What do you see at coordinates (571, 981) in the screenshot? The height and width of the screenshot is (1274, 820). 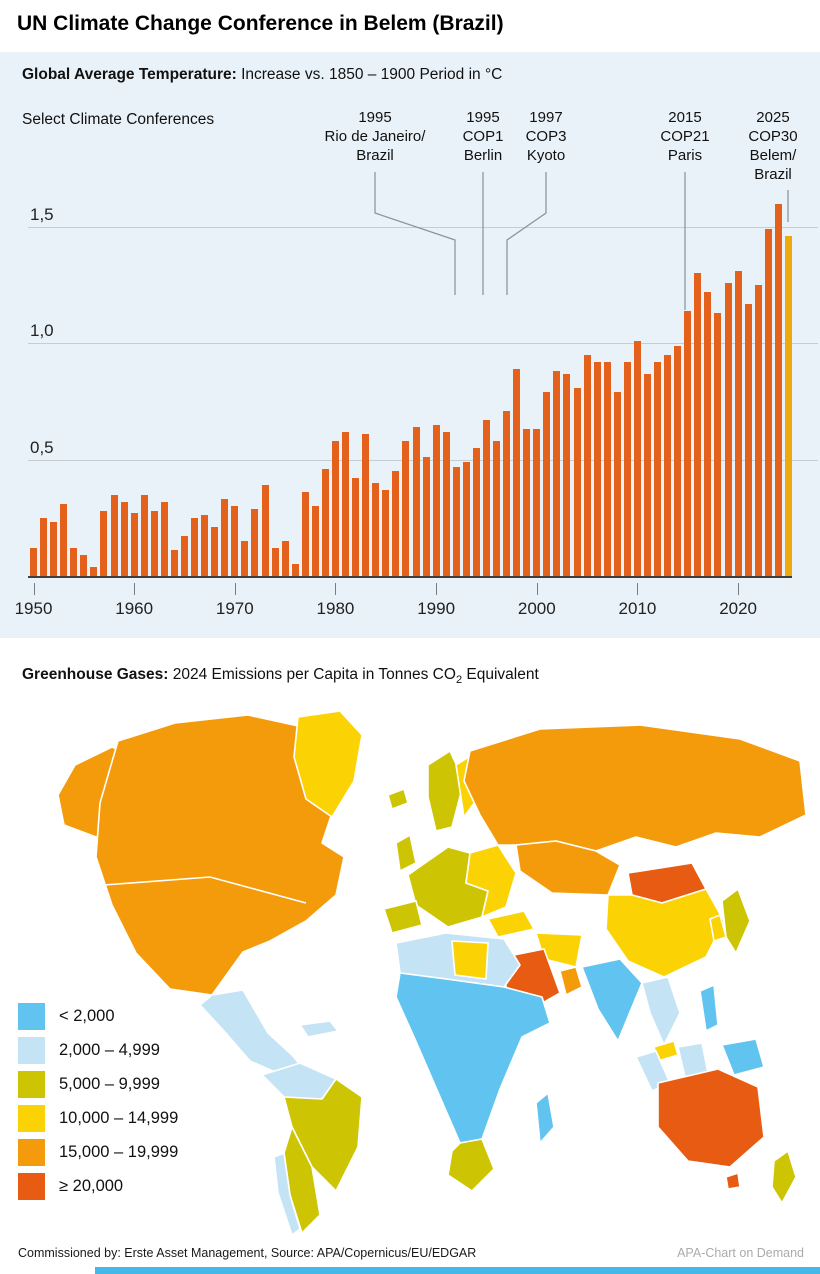 I see `map-region-gulf-states` at bounding box center [571, 981].